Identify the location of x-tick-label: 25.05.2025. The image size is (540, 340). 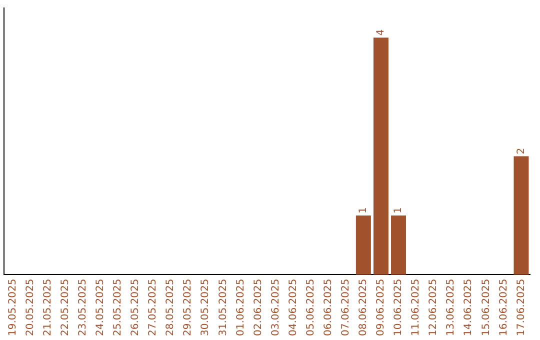
(118, 307).